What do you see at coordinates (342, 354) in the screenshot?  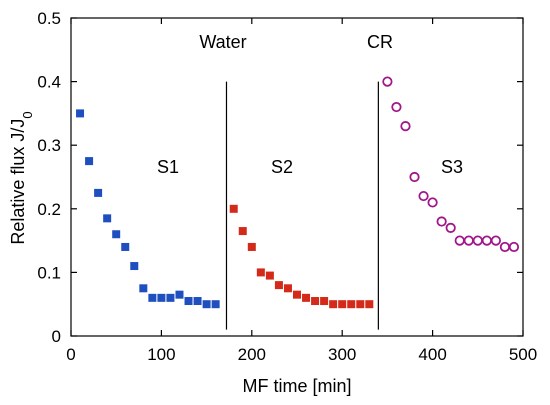 I see `x-tick-label: 300` at bounding box center [342, 354].